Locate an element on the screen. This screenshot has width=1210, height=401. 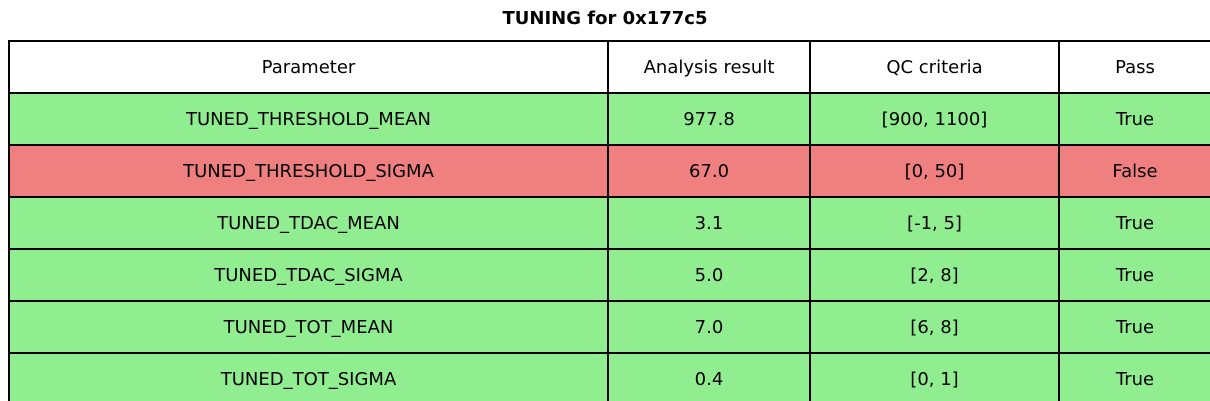
cell-analysis-result: 5.0 is located at coordinates (709, 275).